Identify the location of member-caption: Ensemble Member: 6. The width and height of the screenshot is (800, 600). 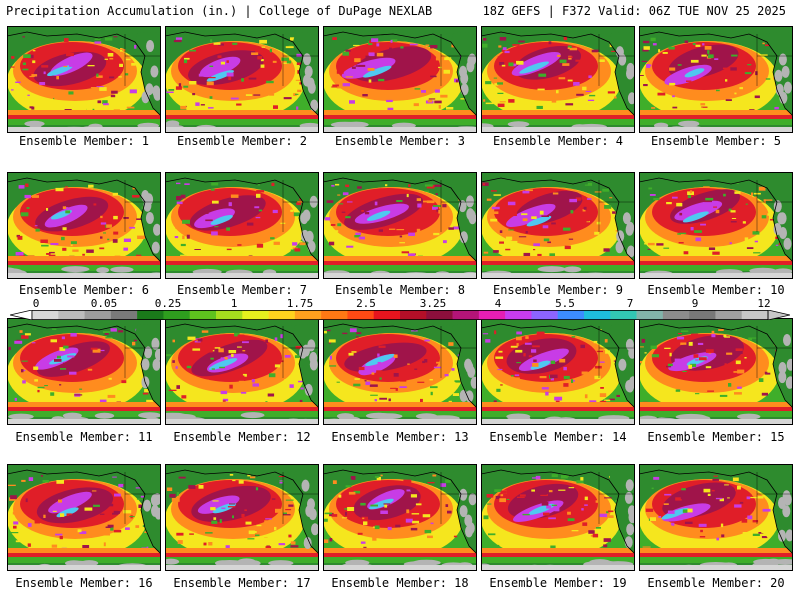
(84, 290).